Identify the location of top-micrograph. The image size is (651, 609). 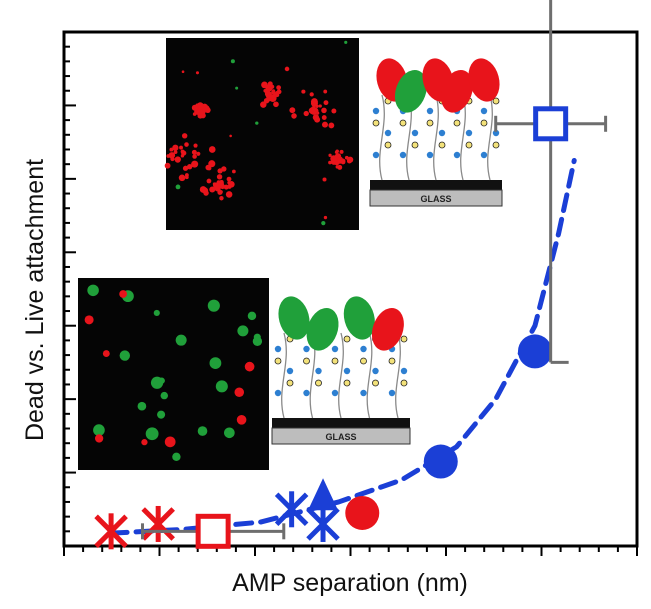
(262, 134).